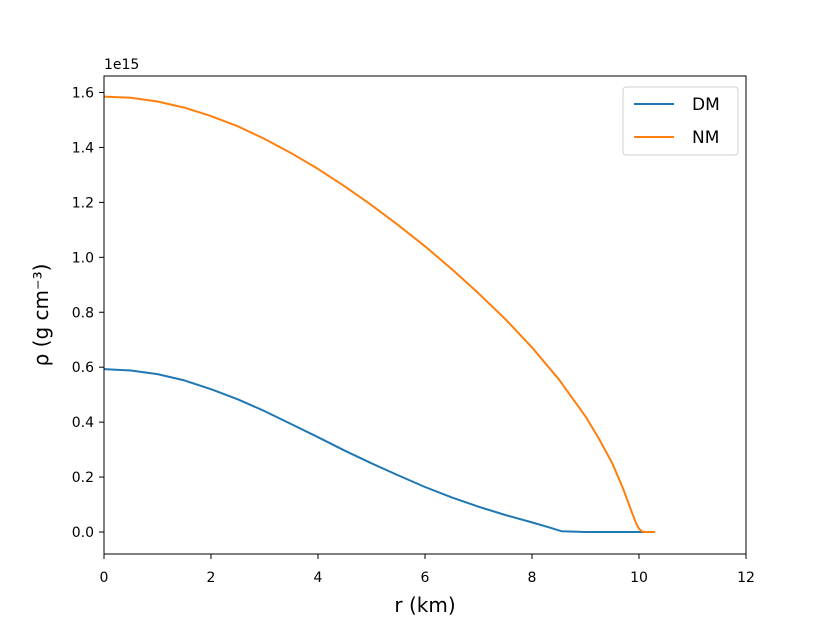 The image size is (830, 624). Describe the element at coordinates (83, 258) in the screenshot. I see `y-tick-label: 1.0` at that location.